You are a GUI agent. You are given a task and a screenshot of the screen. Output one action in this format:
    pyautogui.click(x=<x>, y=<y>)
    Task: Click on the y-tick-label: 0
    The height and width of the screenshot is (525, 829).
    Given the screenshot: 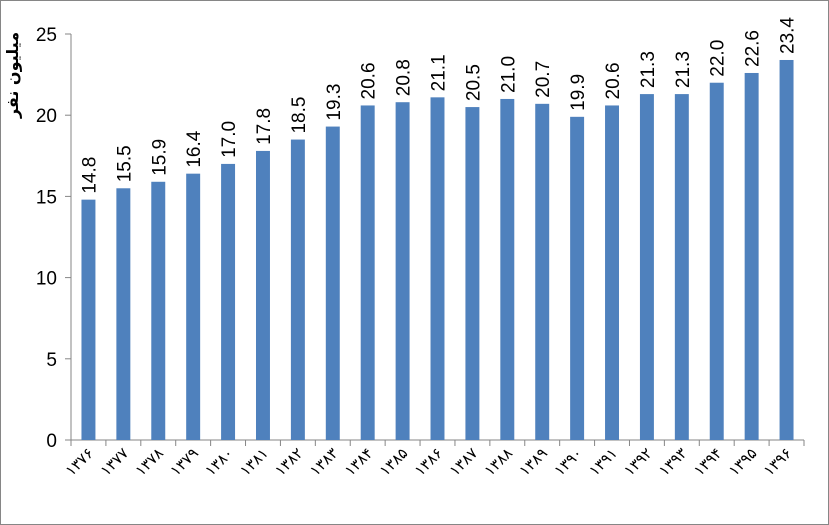 What is the action you would take?
    pyautogui.click(x=51, y=441)
    